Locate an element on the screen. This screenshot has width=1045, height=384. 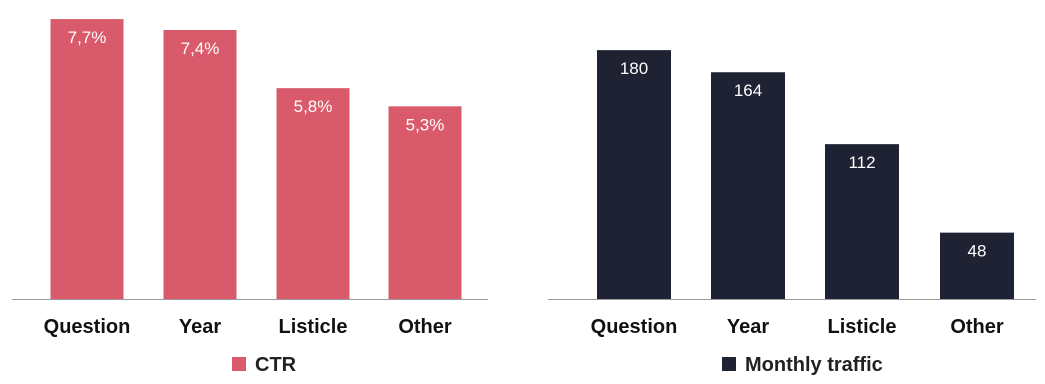
legend-label: Monthly traffic is located at coordinates (814, 365).